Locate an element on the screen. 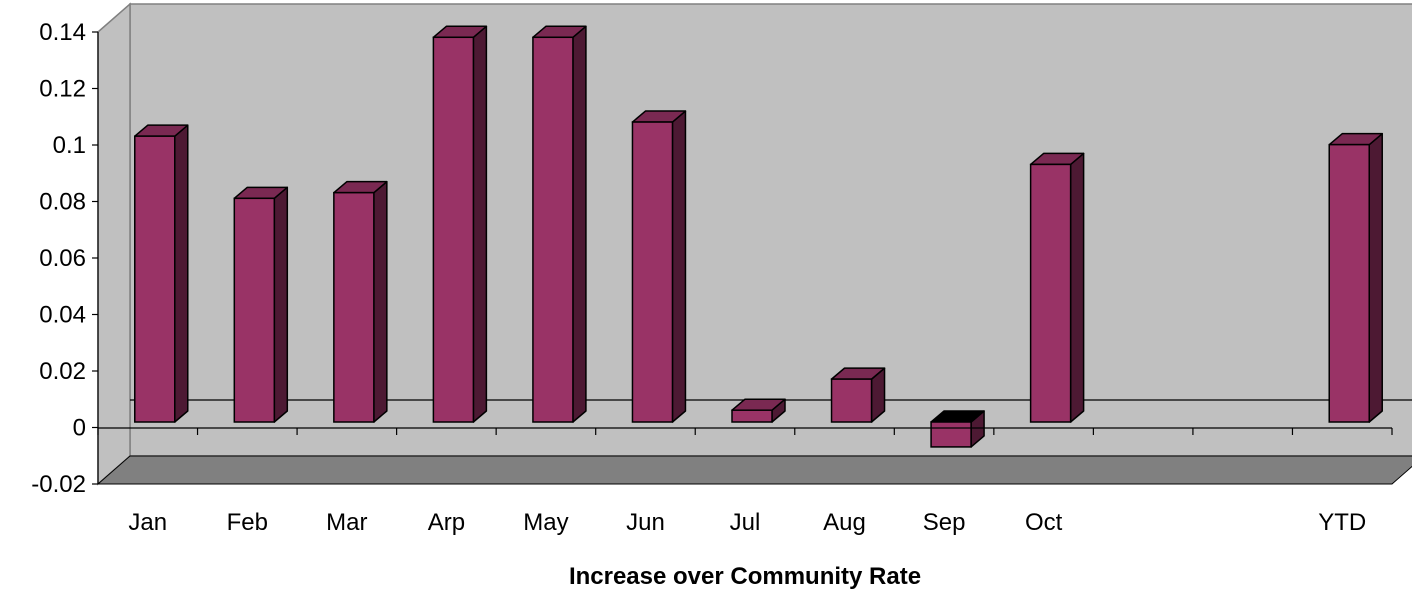 This screenshot has height=595, width=1412. bar-jan is located at coordinates (161, 273).